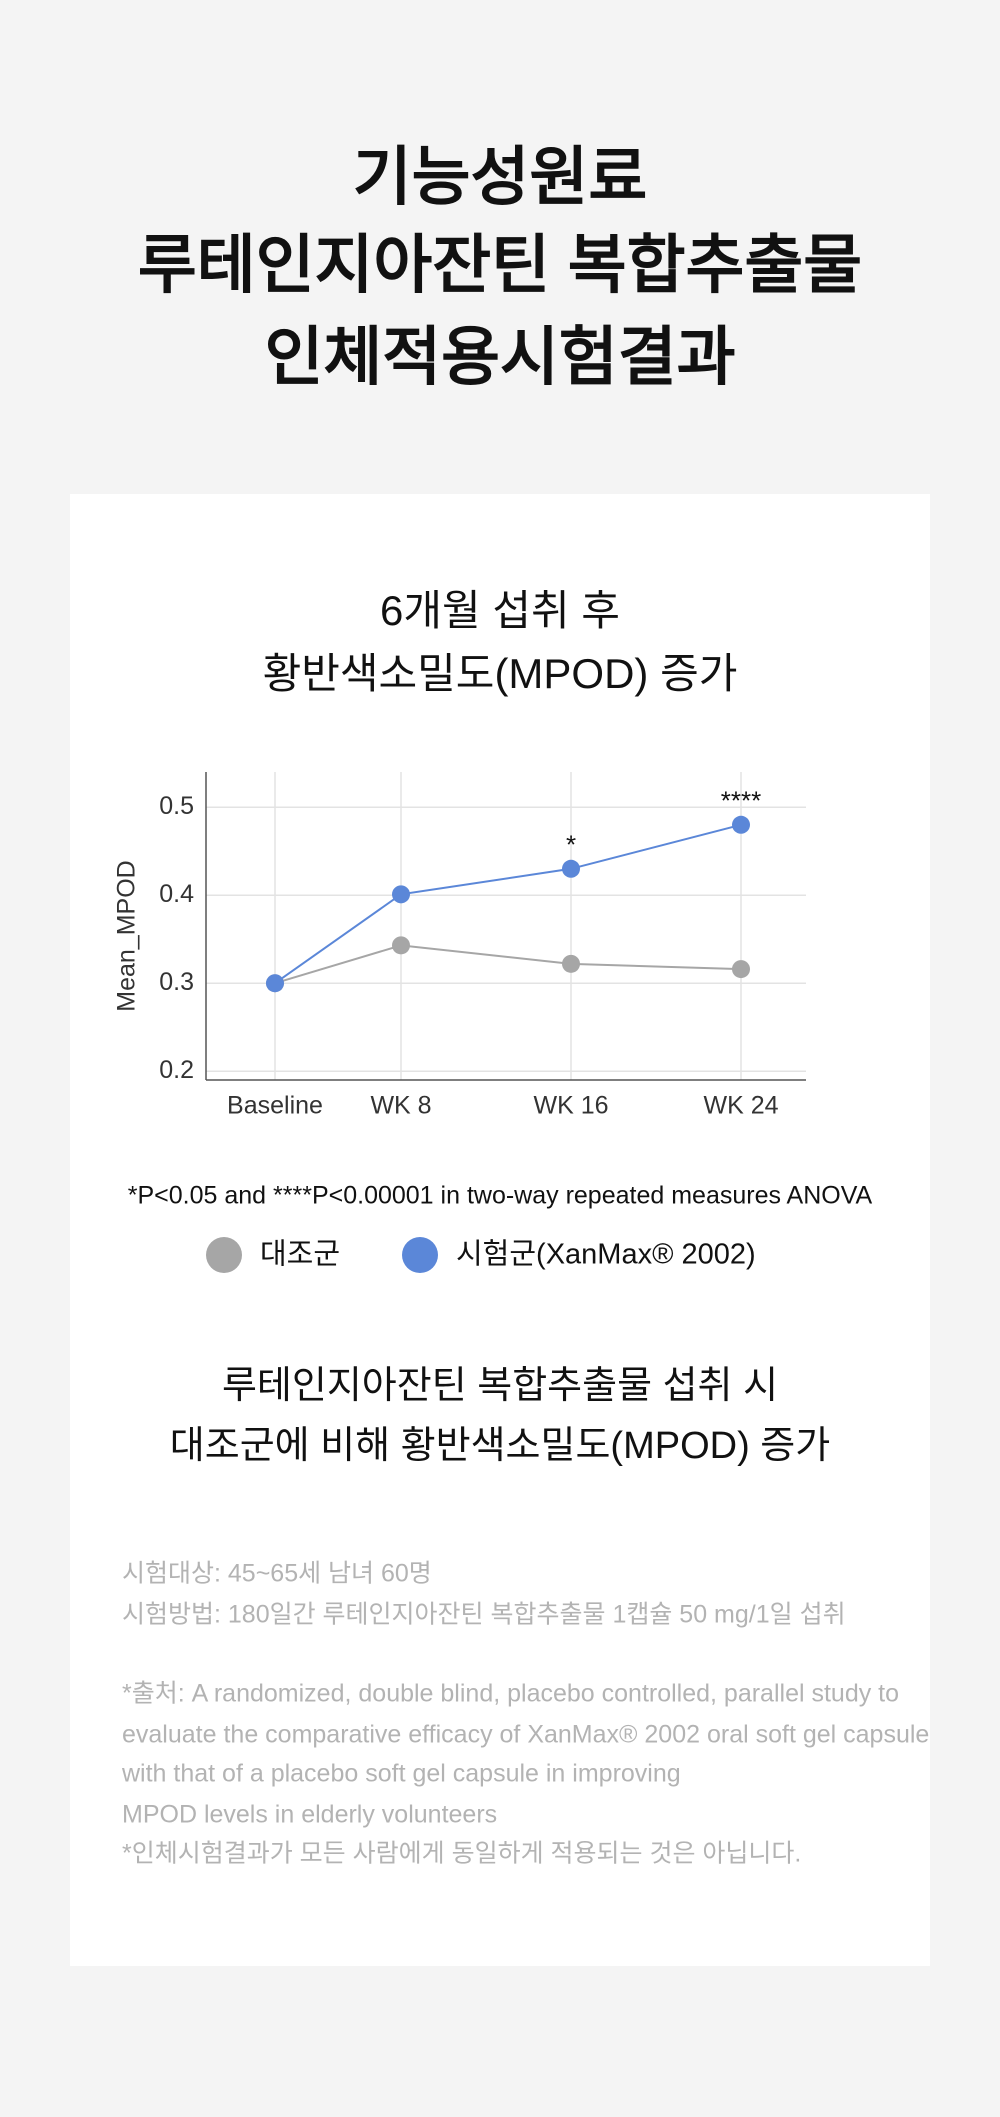  I want to click on conclusion: 대조군에 비해 황반색소밀도(MPOD) 증가, so click(500, 1446).